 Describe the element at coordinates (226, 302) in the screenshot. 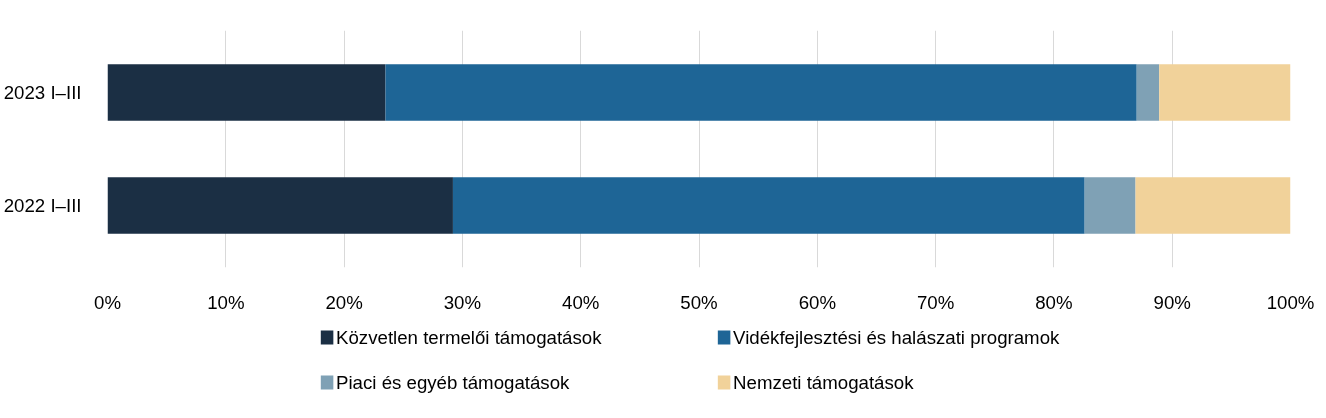

I see `x-tick-label: 10%` at that location.